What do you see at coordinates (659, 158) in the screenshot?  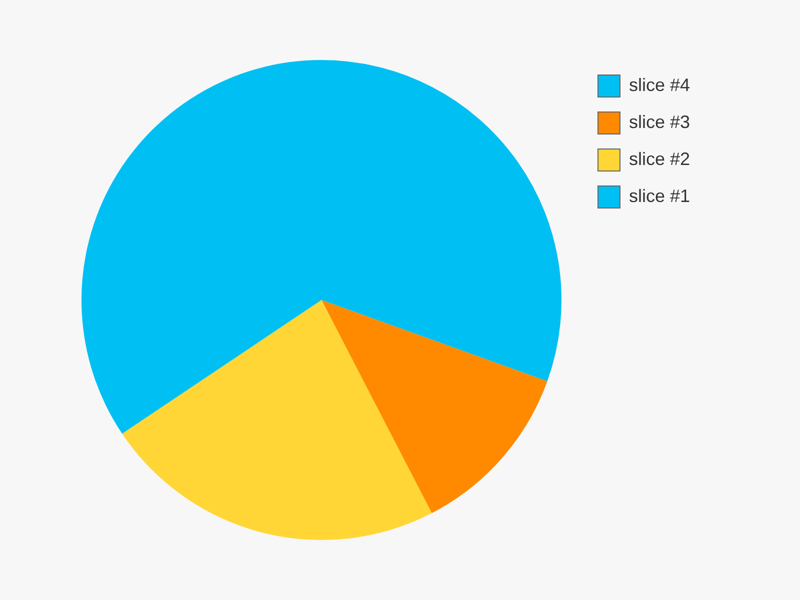 I see `legend-label: slice #2` at bounding box center [659, 158].